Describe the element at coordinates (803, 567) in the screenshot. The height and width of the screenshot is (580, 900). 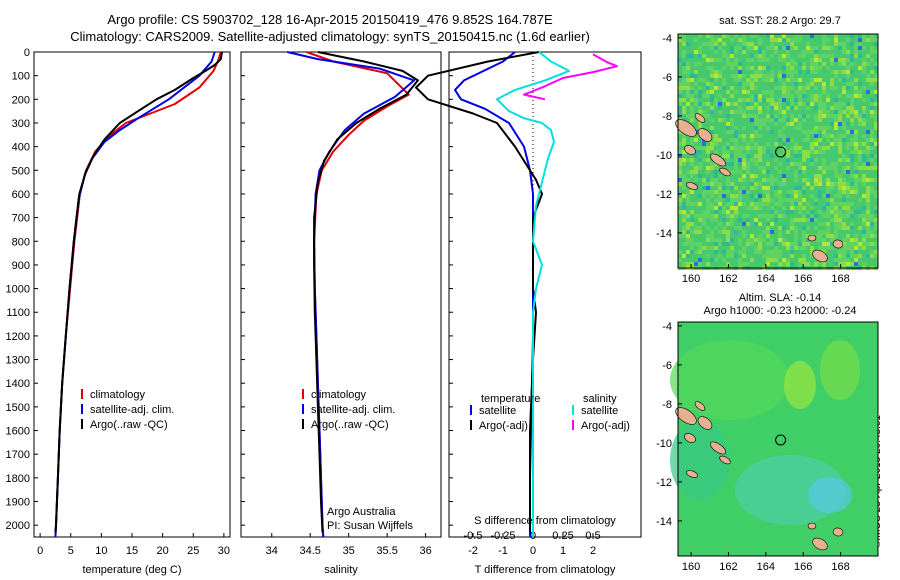
I see `map-x-tick-label: 166` at that location.